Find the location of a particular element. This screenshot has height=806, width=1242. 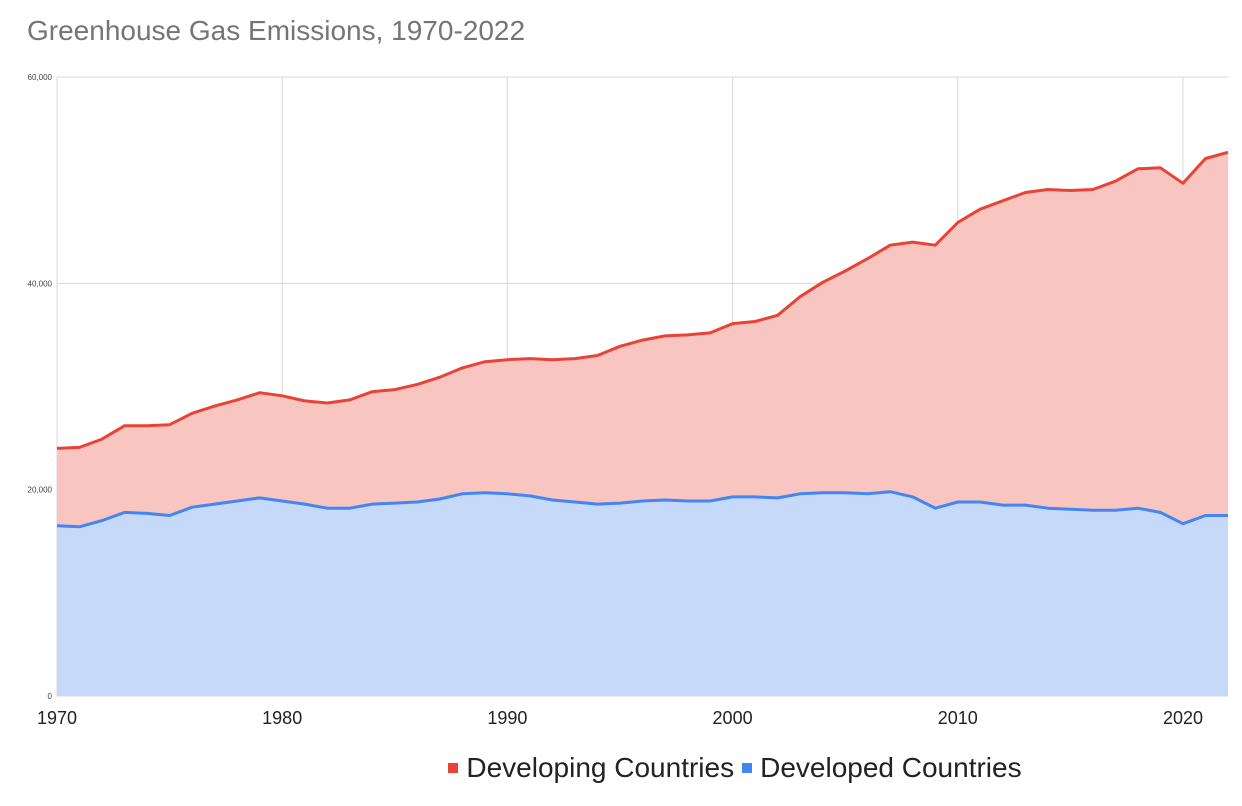

legend-swatch-developing is located at coordinates (453, 768).